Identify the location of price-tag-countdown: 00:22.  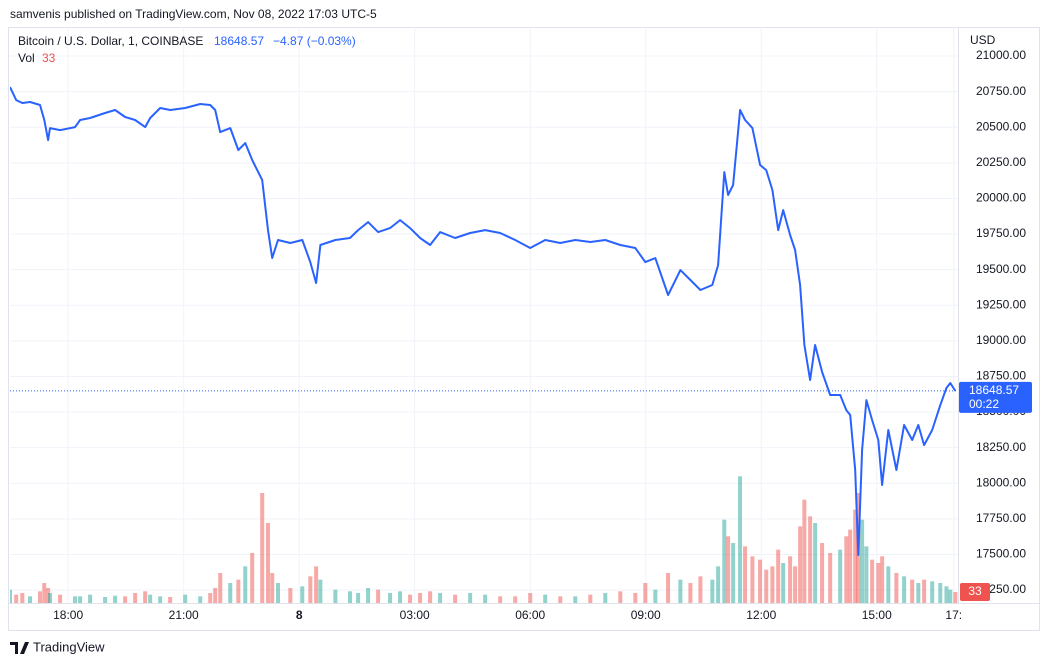
(984, 404).